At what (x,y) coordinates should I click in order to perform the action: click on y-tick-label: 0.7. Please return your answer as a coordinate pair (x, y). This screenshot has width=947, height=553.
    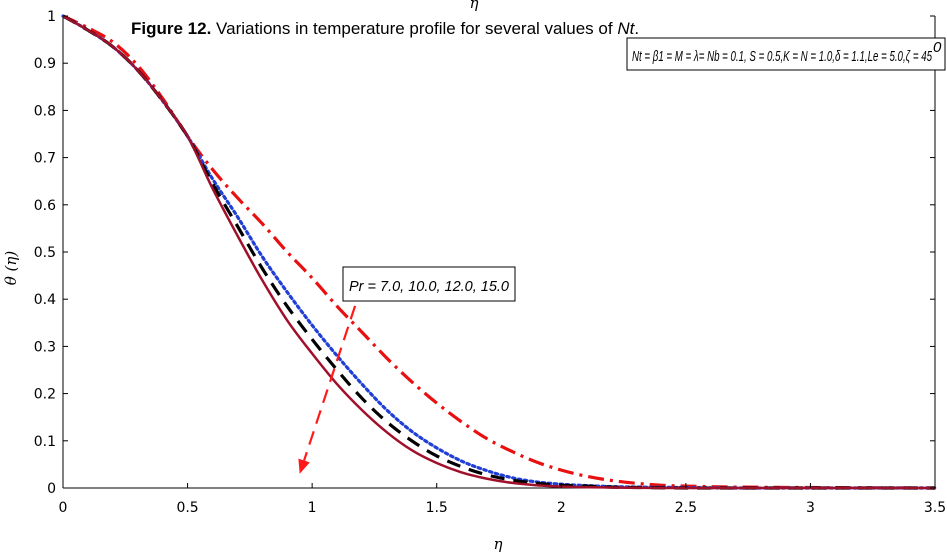
    Looking at the image, I should click on (45, 159).